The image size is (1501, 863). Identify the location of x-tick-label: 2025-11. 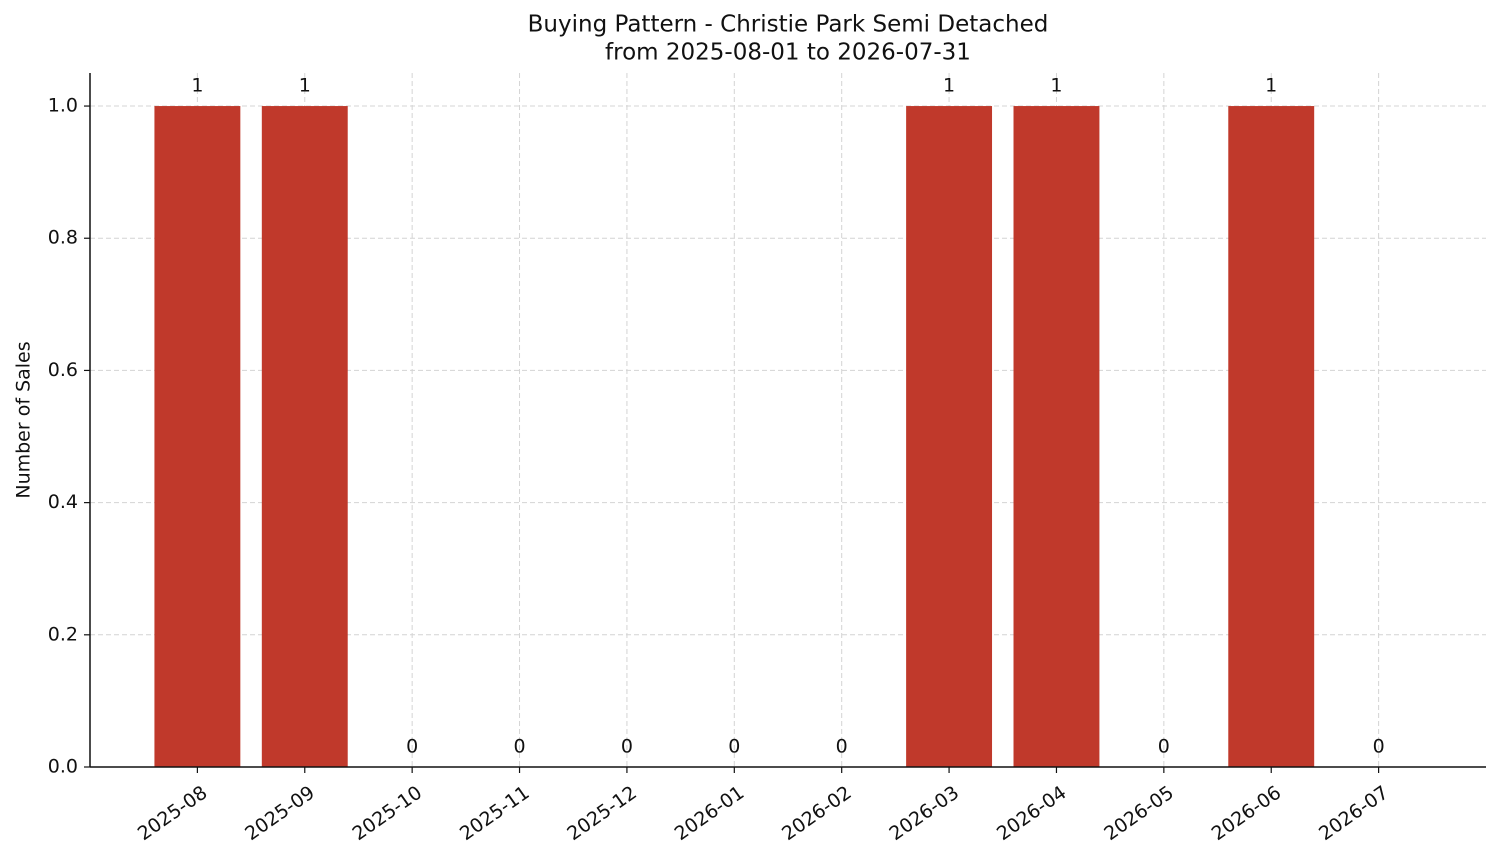
(495, 814).